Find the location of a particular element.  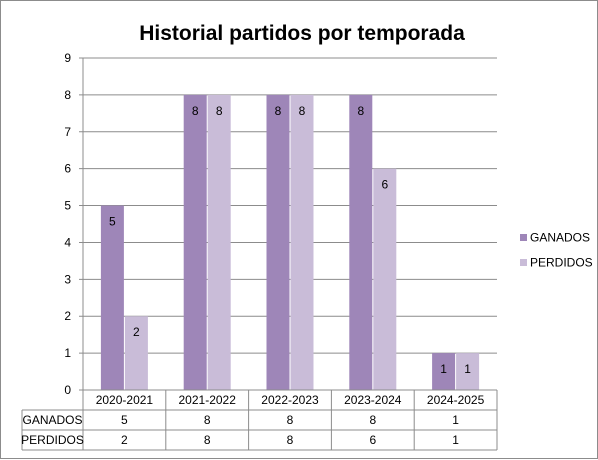

chart-title: Historial partidos por temporada is located at coordinates (302, 33).